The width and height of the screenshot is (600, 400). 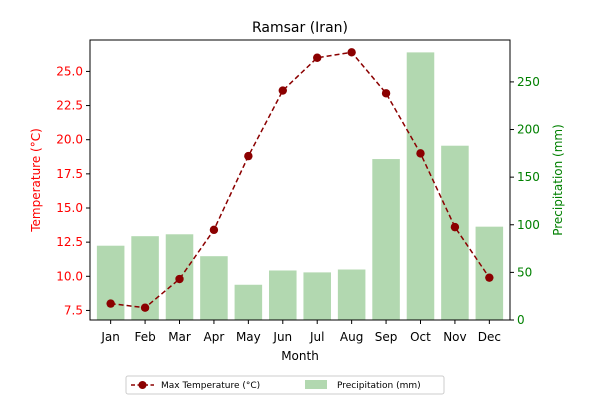 What do you see at coordinates (69, 276) in the screenshot?
I see `left-axis-tick-label: 10.0` at bounding box center [69, 276].